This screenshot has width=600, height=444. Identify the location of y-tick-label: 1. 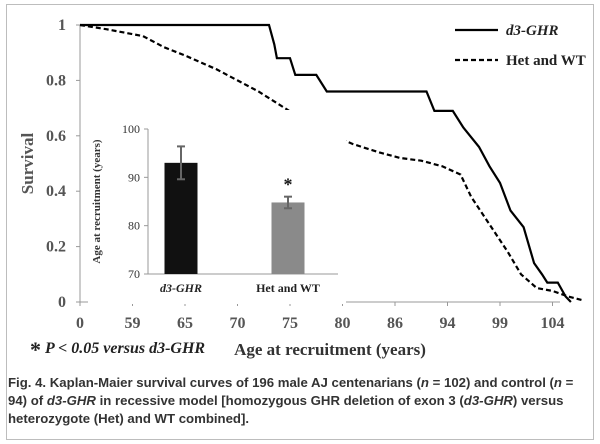
(62, 25).